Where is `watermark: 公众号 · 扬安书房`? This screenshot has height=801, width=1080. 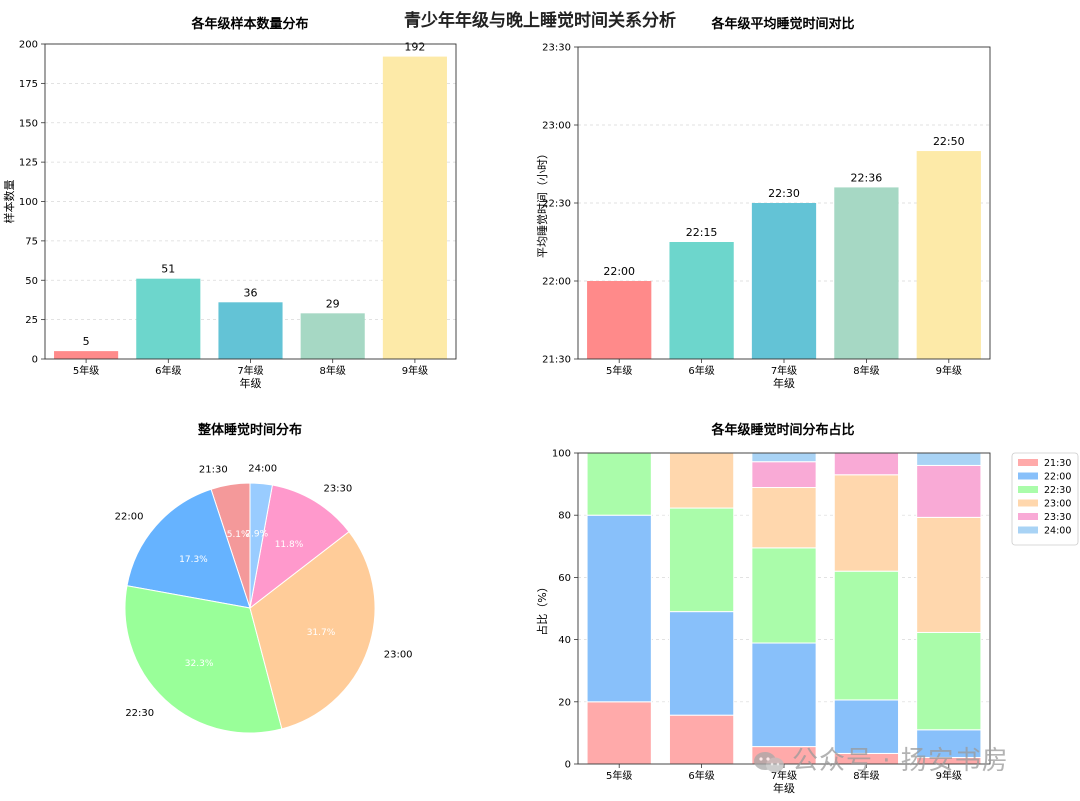 watermark: 公众号 · 扬安书房 is located at coordinates (880, 758).